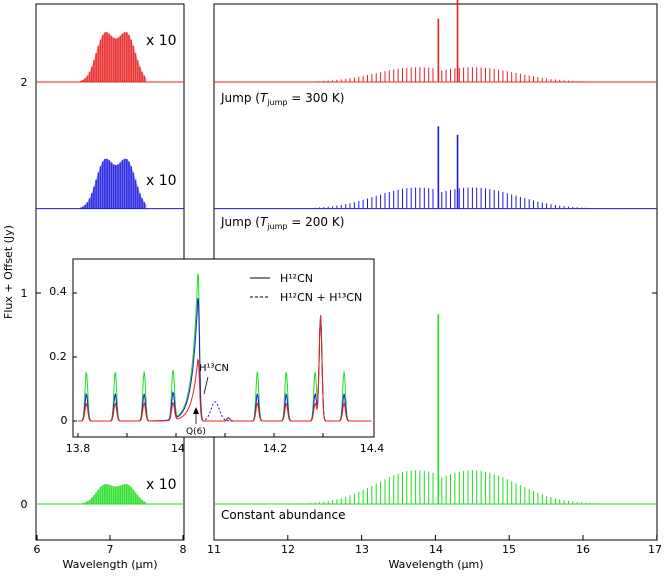 The height and width of the screenshot is (576, 664). I want to click on y-axis-label: Flux + Offset (Jy), so click(8, 272).